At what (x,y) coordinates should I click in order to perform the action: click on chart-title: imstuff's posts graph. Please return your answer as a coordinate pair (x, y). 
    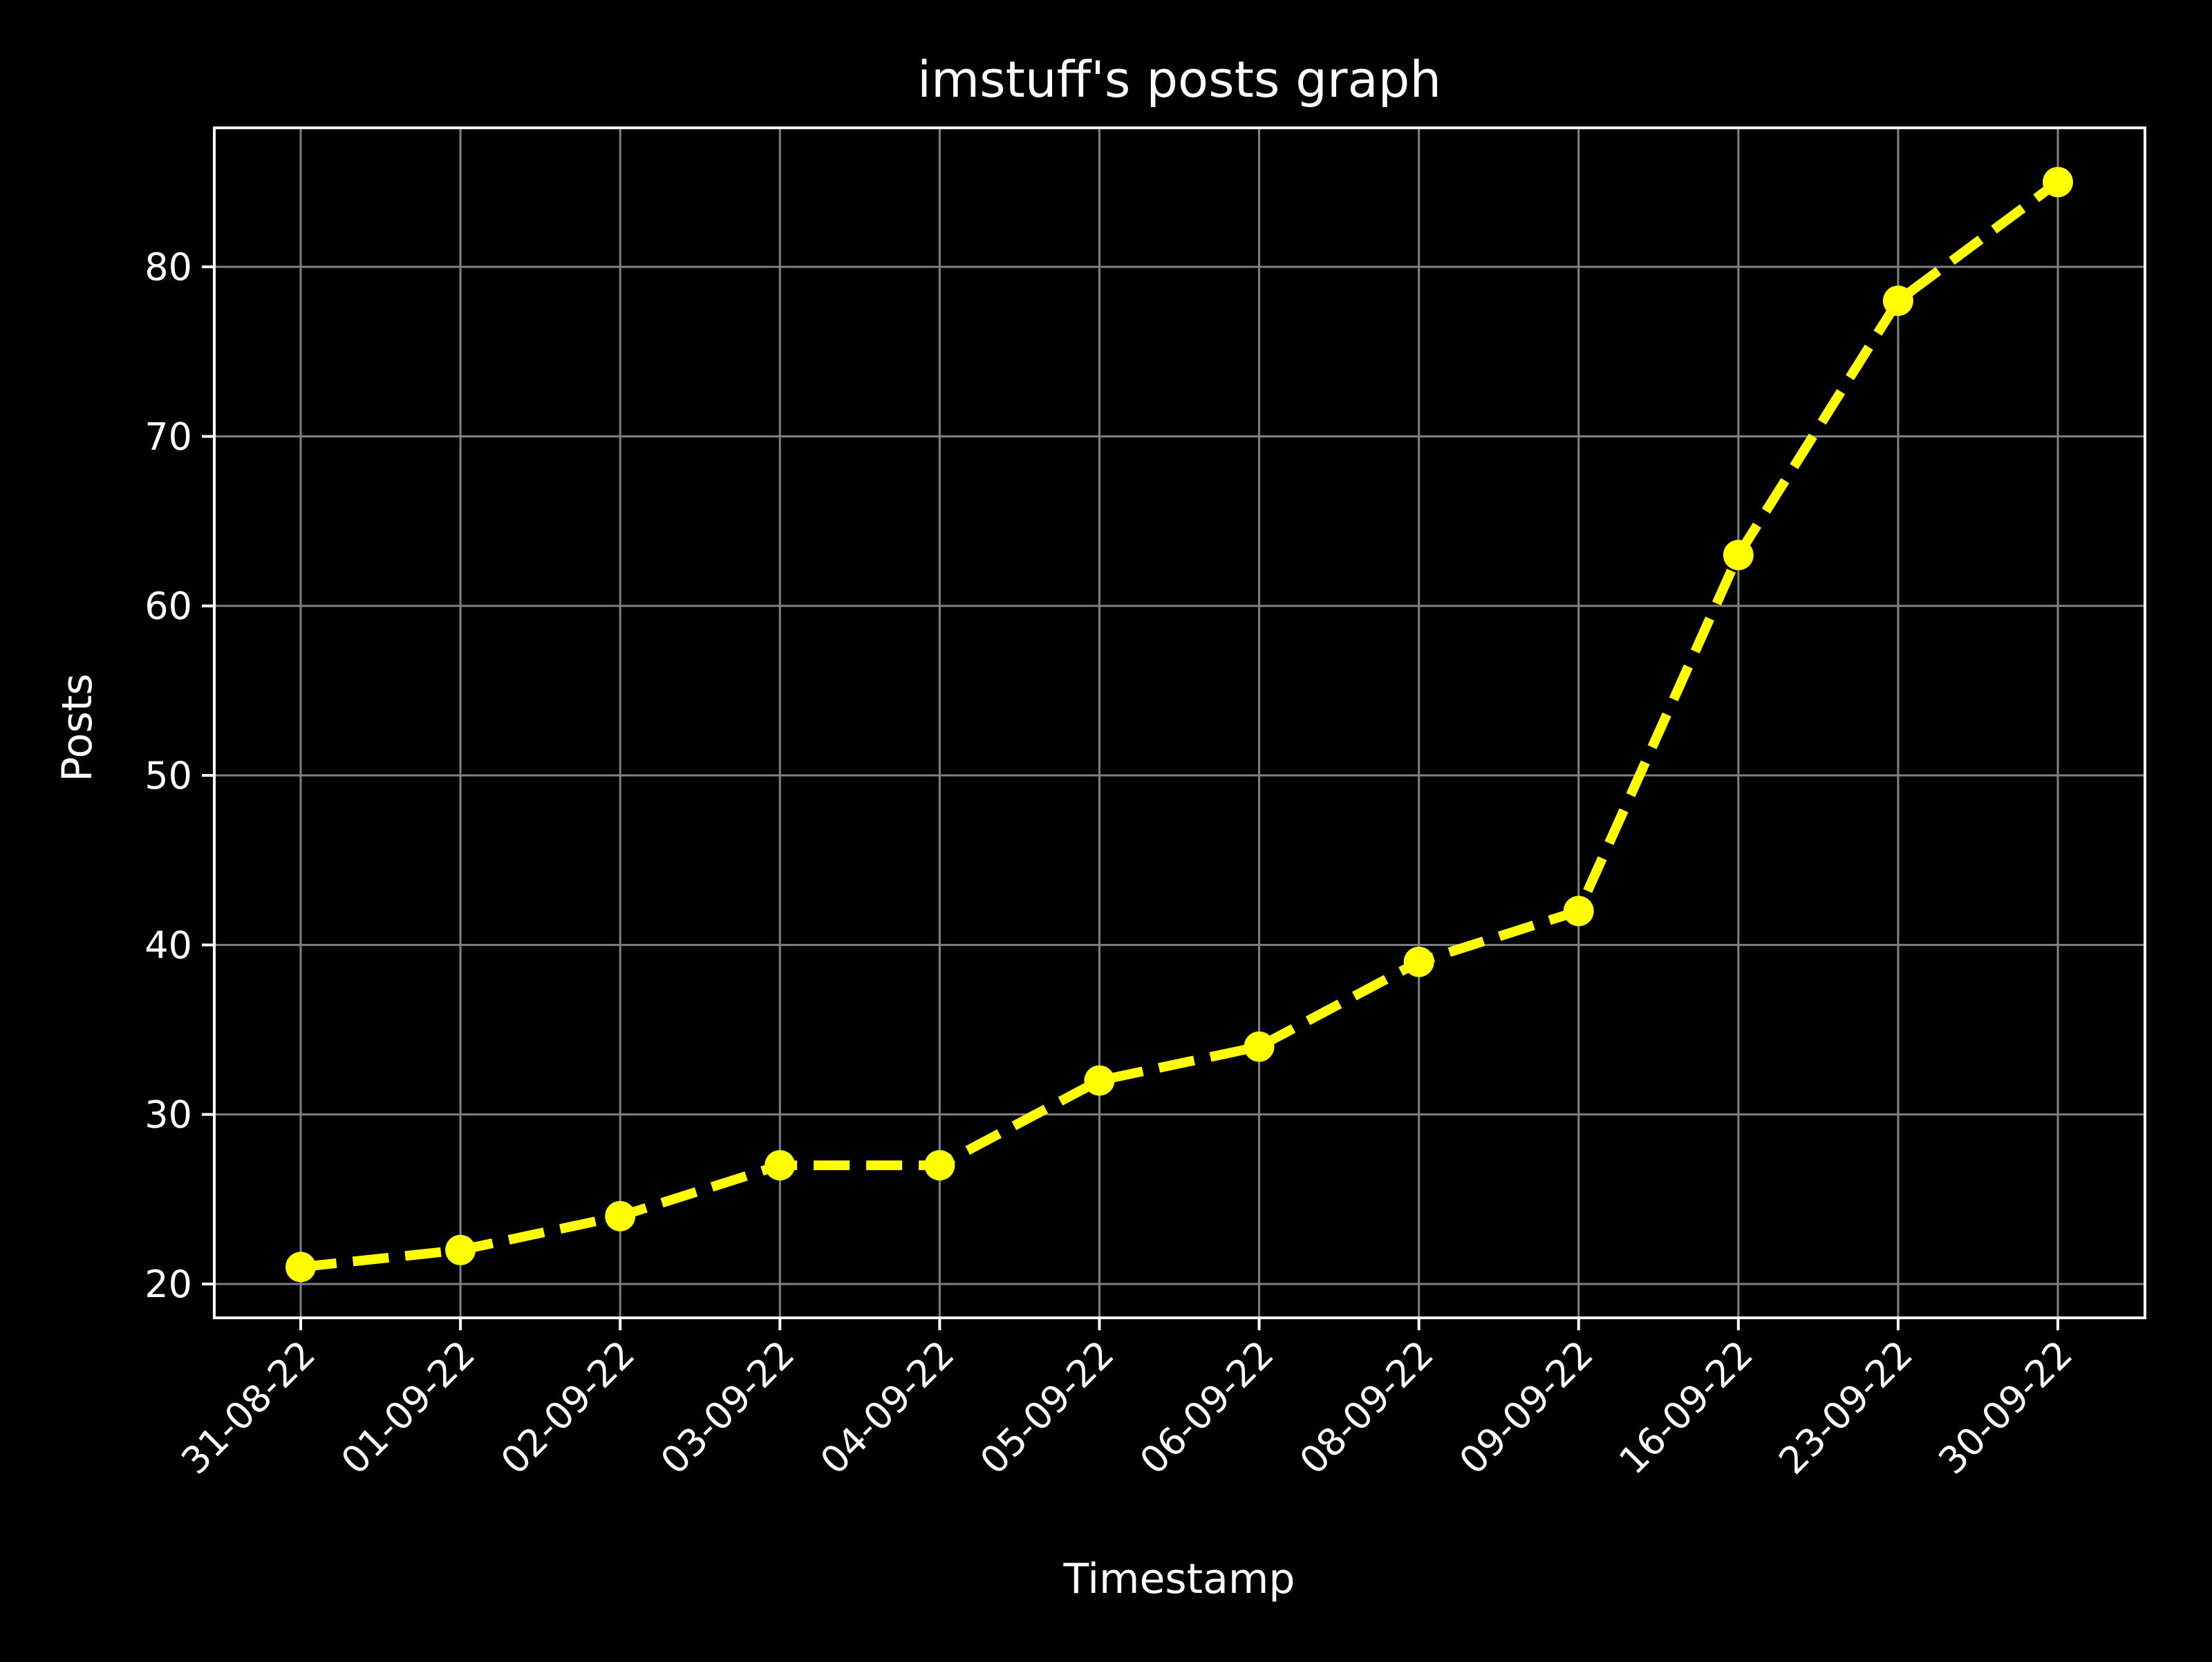
    Looking at the image, I should click on (1179, 79).